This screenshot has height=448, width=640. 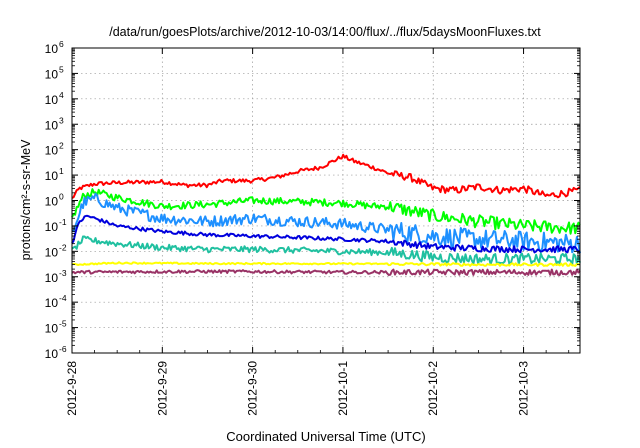 What do you see at coordinates (61, 197) in the screenshot?
I see `y-tick-exponent: 0` at bounding box center [61, 197].